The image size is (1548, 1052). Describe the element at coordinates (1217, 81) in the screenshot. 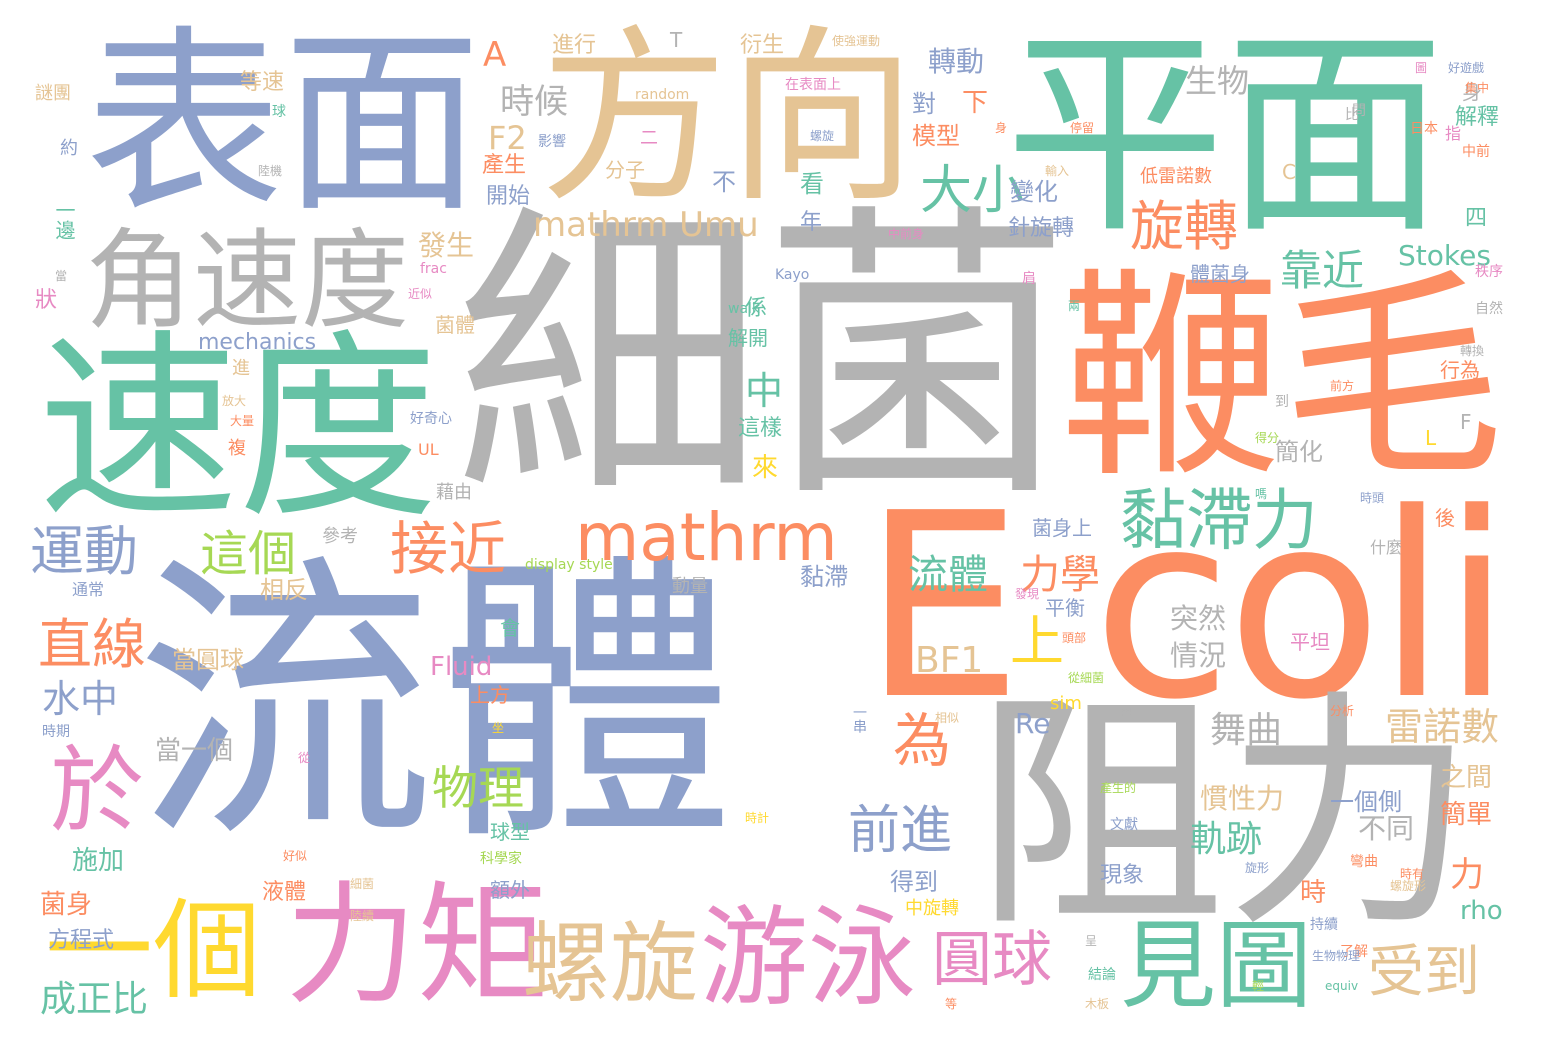

I see `word-biology: 生物` at that location.